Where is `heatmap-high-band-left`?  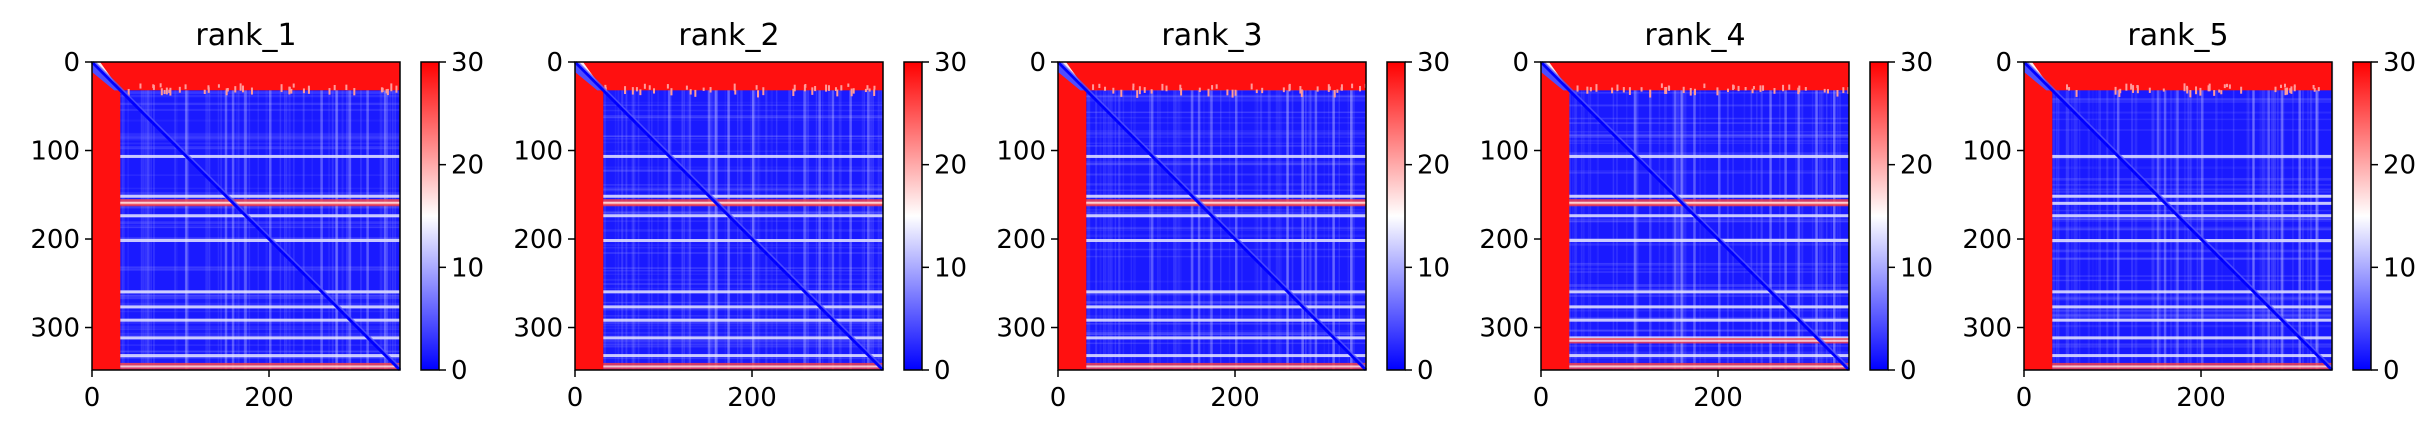 heatmap-high-band-left is located at coordinates (1072, 216).